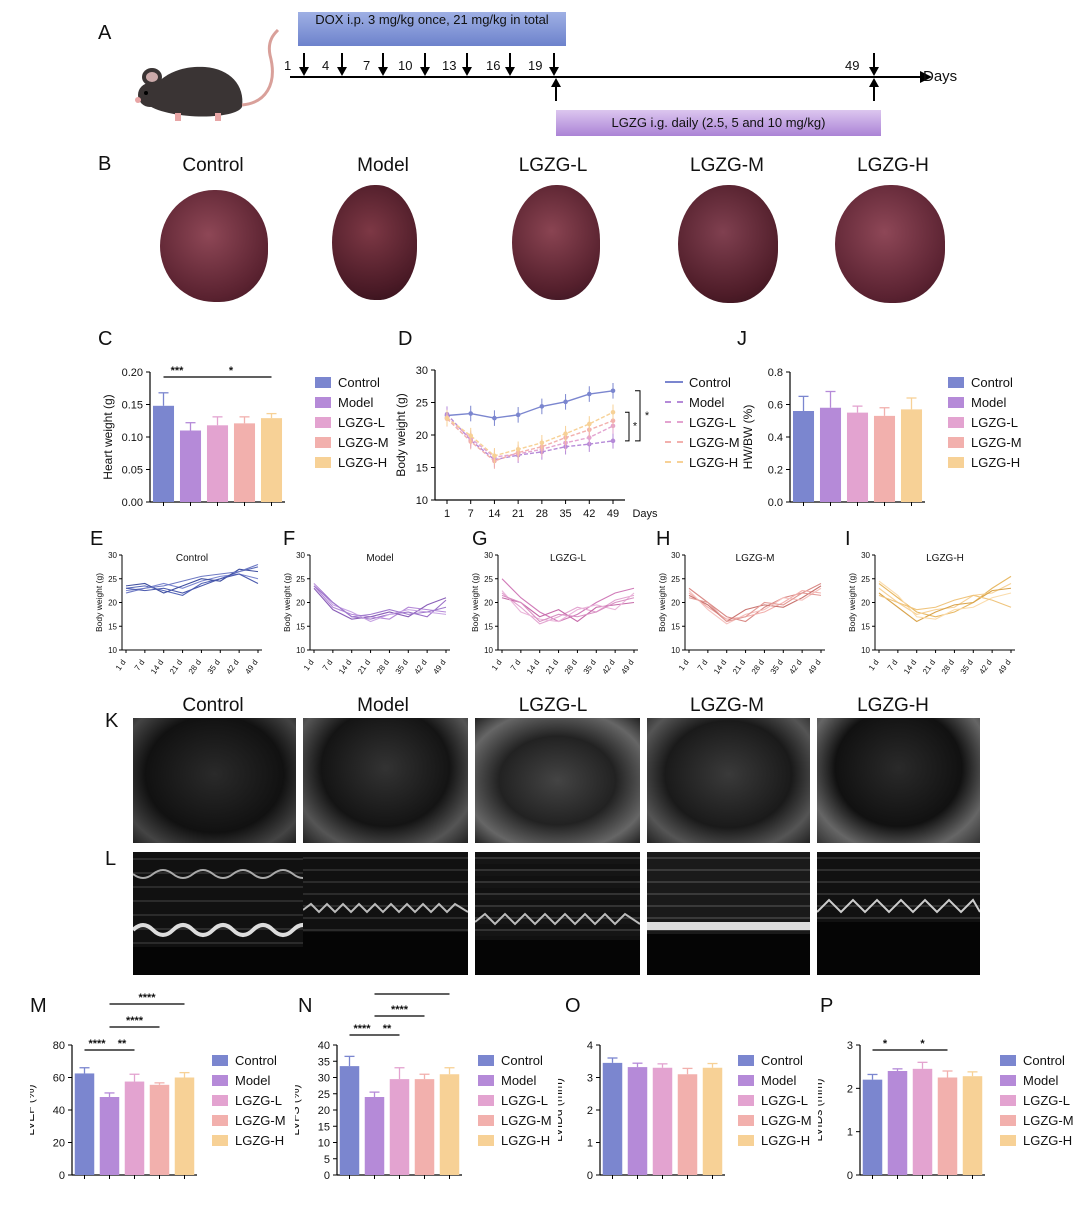 Image resolution: width=1080 pixels, height=1205 pixels. I want to click on significance-label: **, so click(387, 1029).